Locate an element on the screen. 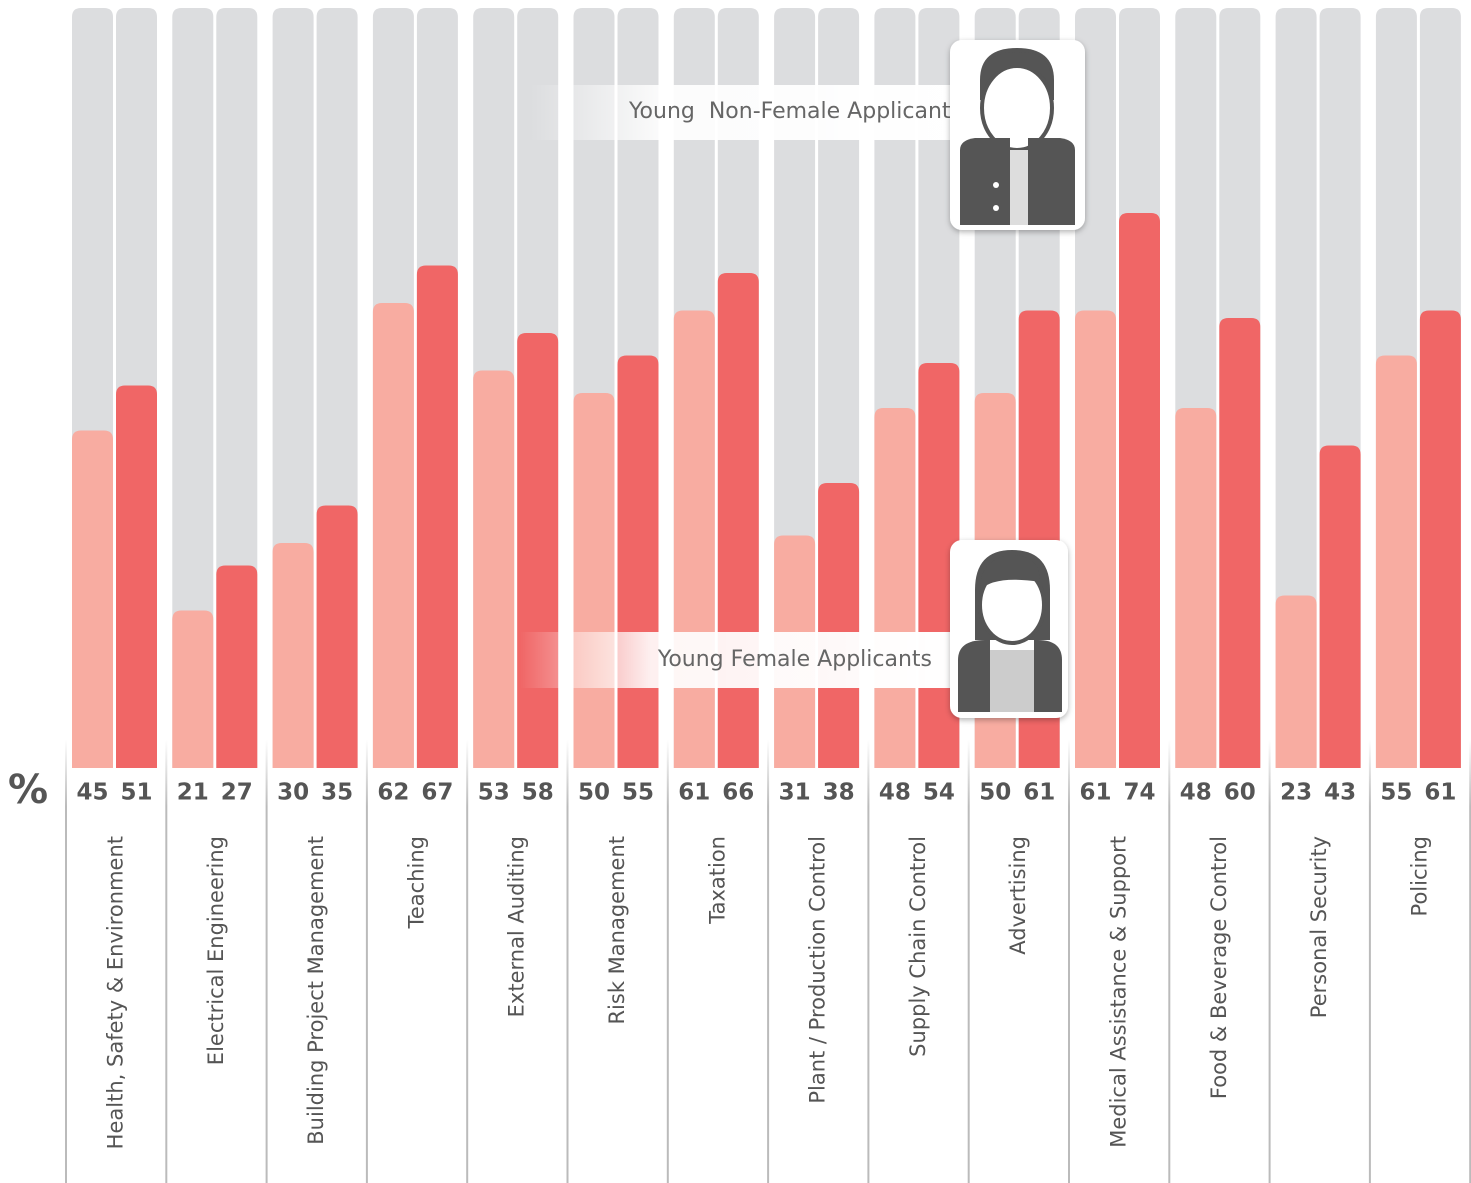 This screenshot has height=1183, width=1471. value-label: 62 is located at coordinates (393, 793).